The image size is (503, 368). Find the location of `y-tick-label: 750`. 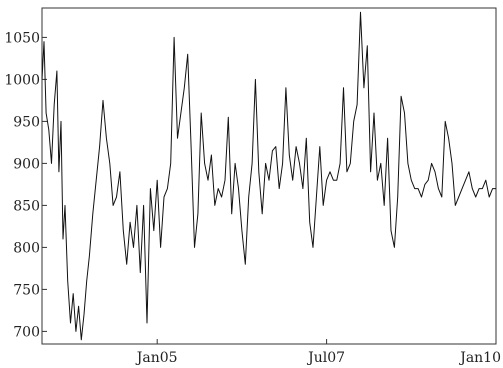

y-tick-label: 750 is located at coordinates (26, 290).